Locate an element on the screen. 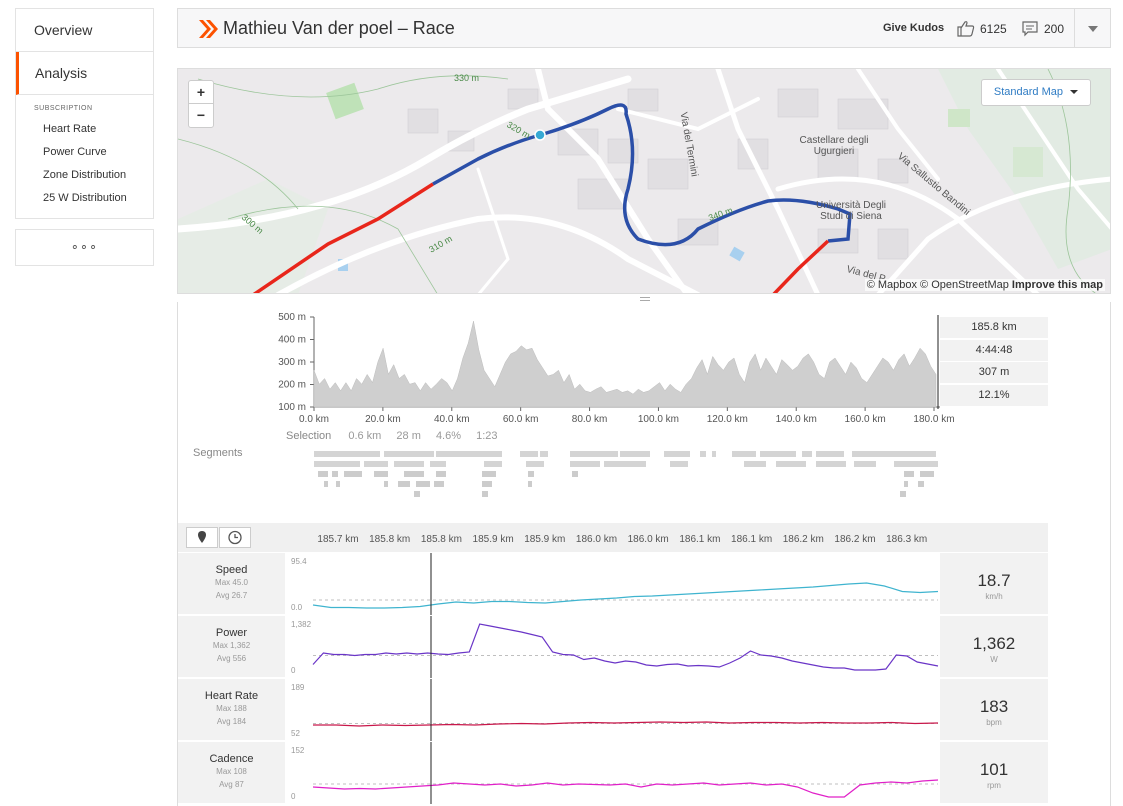 Image resolution: width=1123 pixels, height=806 pixels. map-type-dropdown: Standard Map is located at coordinates (1035, 92).